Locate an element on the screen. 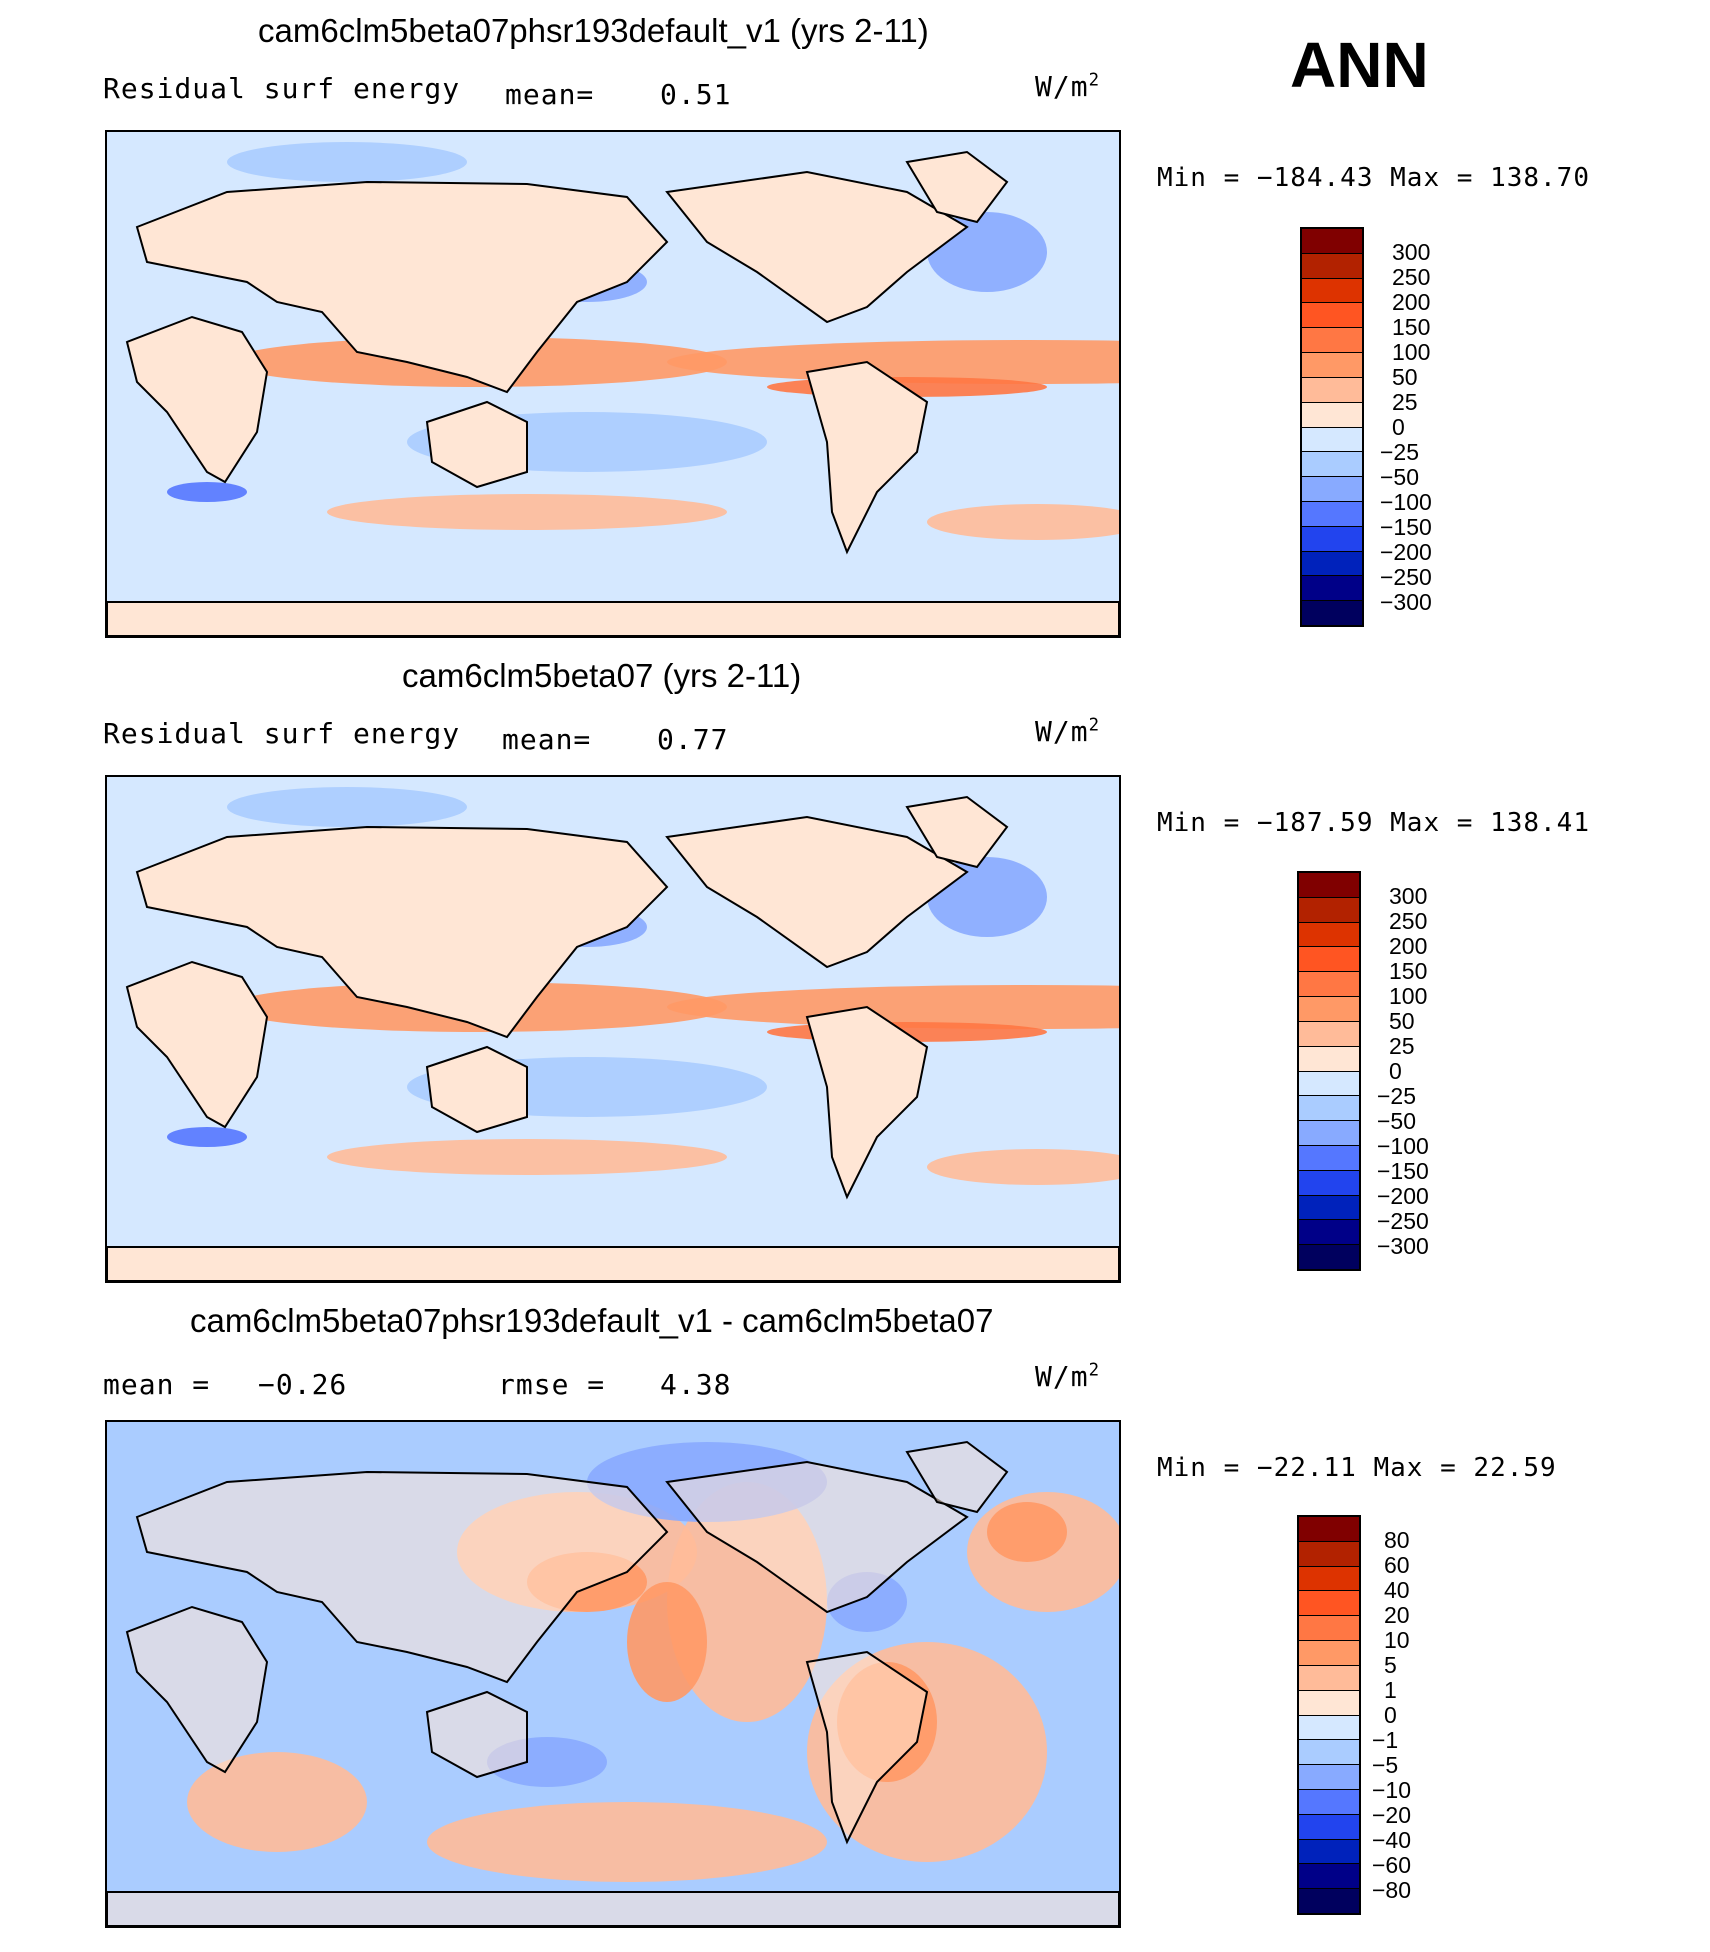 The image size is (1710, 1952). colorbar-tick-label: 20 is located at coordinates (1397, 1615).